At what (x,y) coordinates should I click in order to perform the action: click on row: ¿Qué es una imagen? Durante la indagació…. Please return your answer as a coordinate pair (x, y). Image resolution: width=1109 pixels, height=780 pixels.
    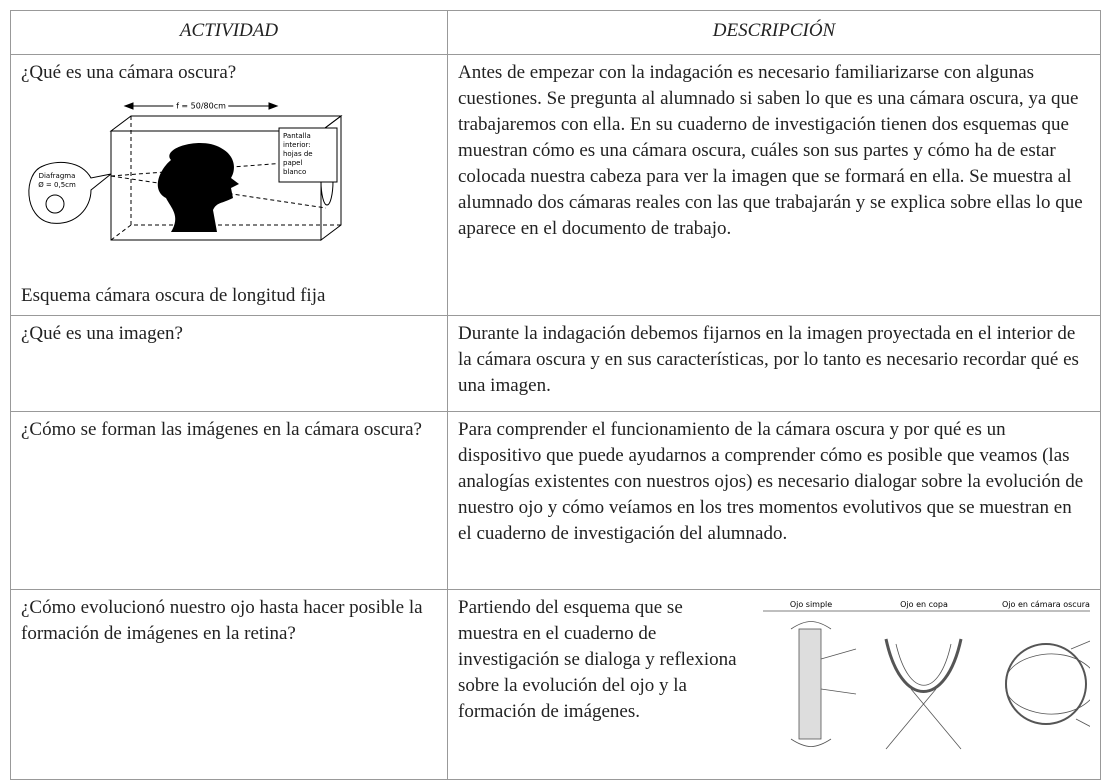
    Looking at the image, I should click on (555, 363).